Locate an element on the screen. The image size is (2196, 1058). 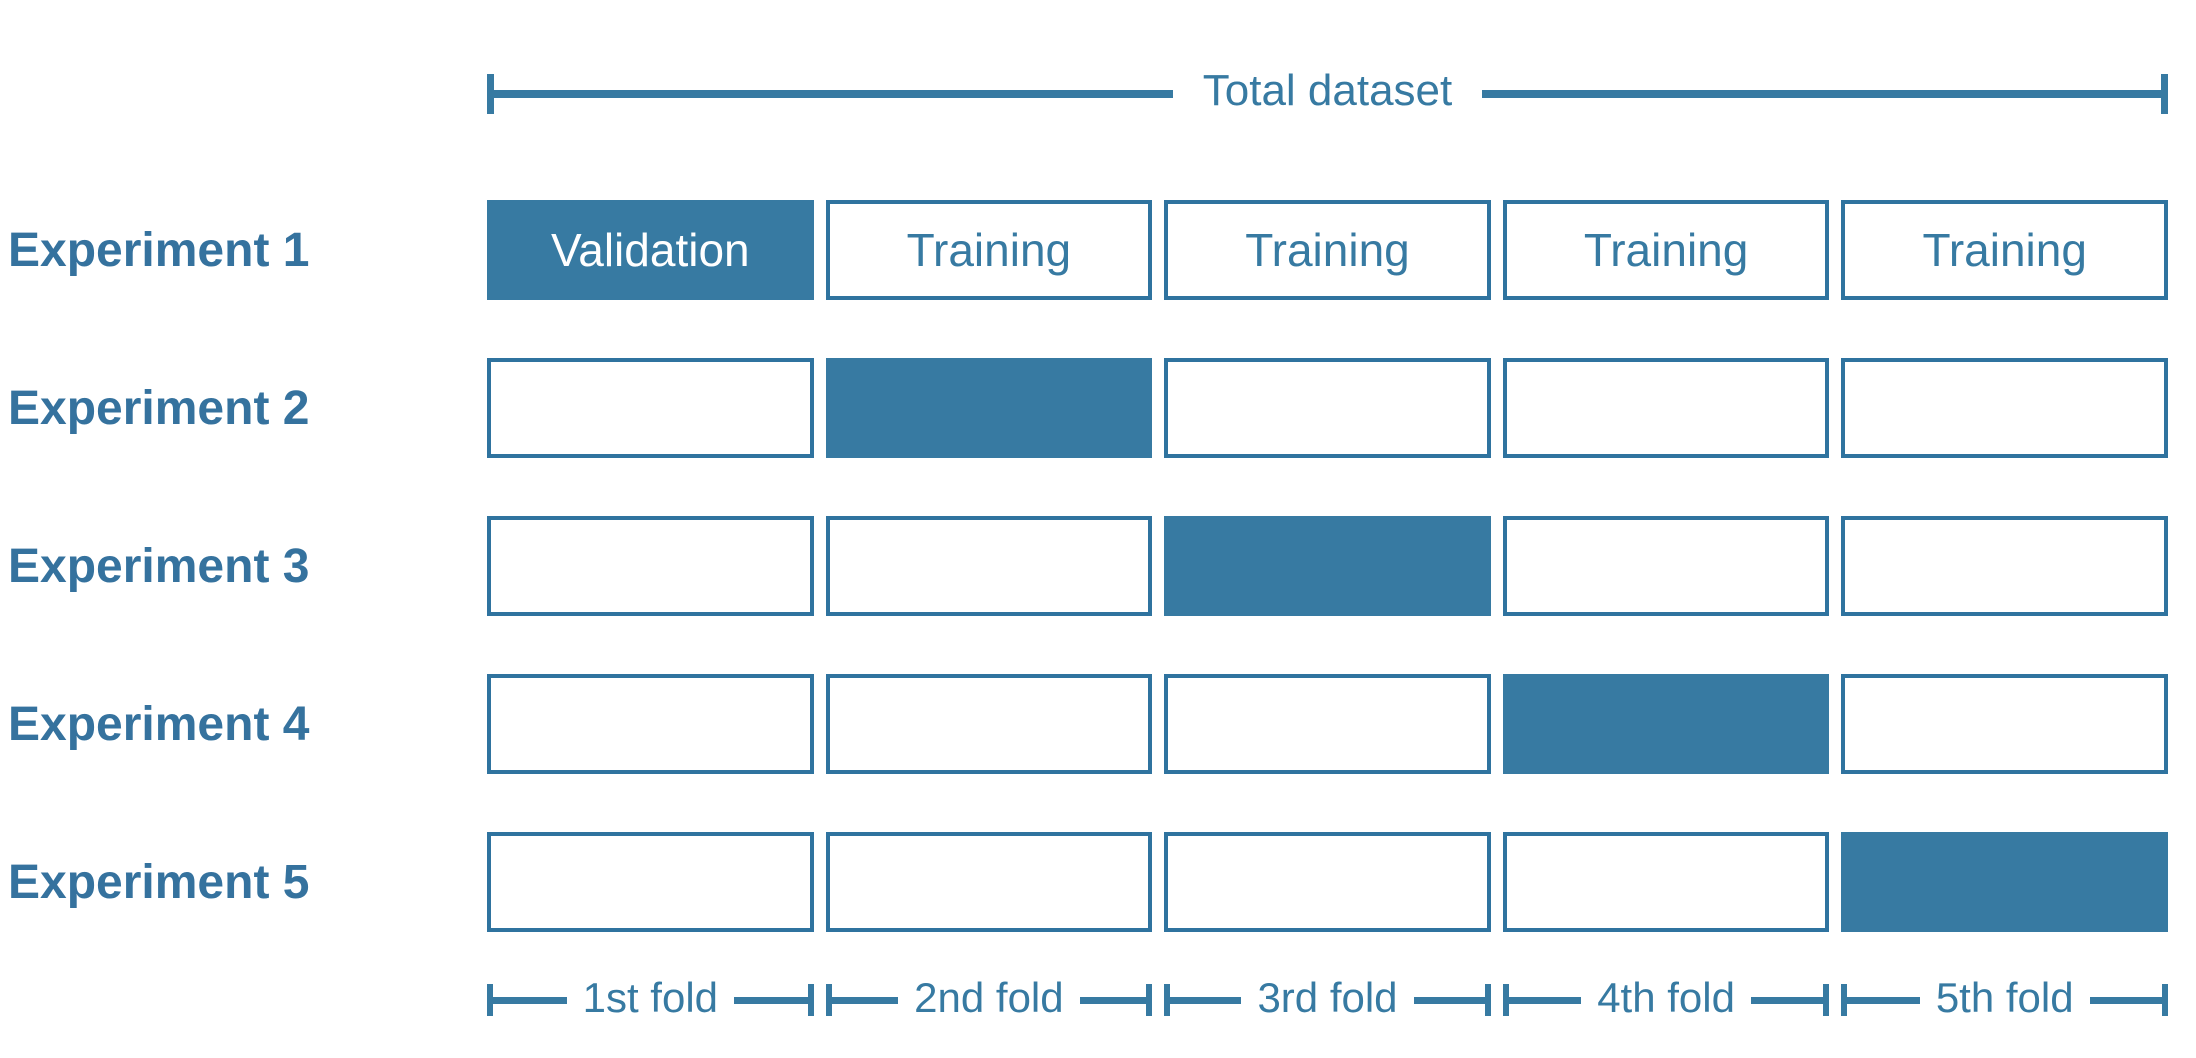
fold-ruler: 1st fold 2nd fold 3rd fold 4th fold is located at coordinates (1084, 1000).